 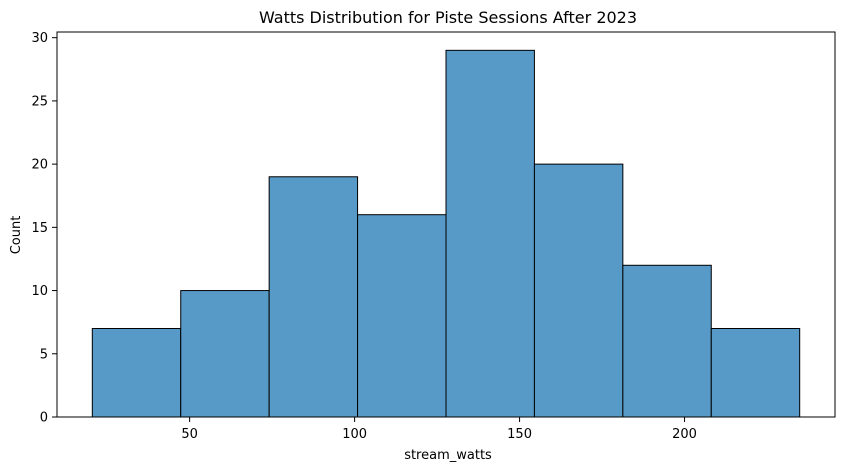 I want to click on x-tick-label: 50, so click(x=189, y=434).